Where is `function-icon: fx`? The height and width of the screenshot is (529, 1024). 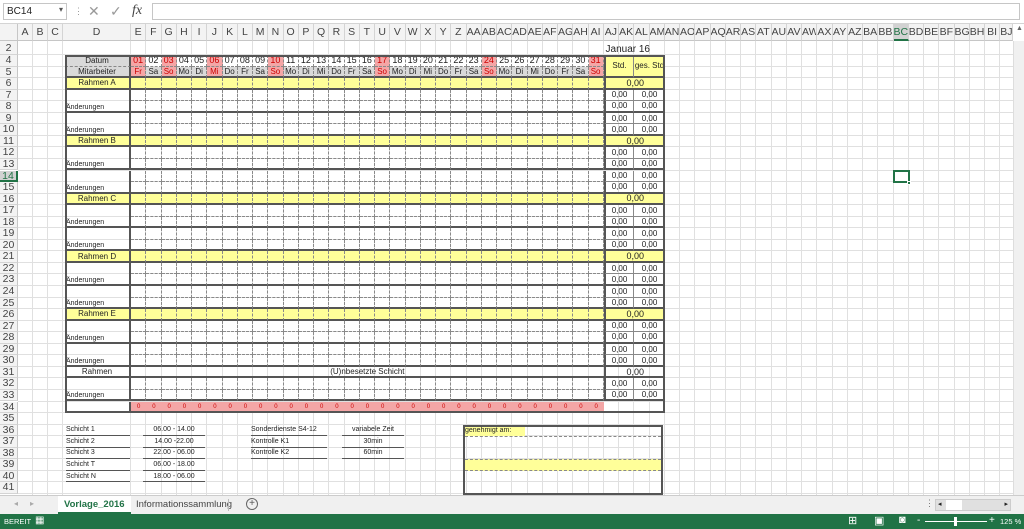
function-icon: fx is located at coordinates (137, 10).